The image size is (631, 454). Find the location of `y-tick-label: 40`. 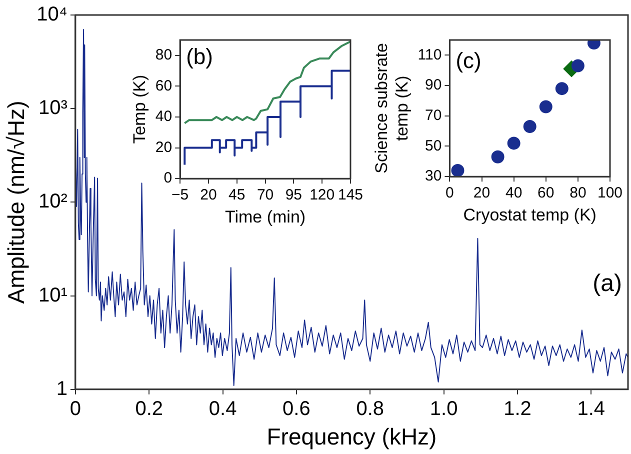

y-tick-label: 40 is located at coordinates (163, 117).